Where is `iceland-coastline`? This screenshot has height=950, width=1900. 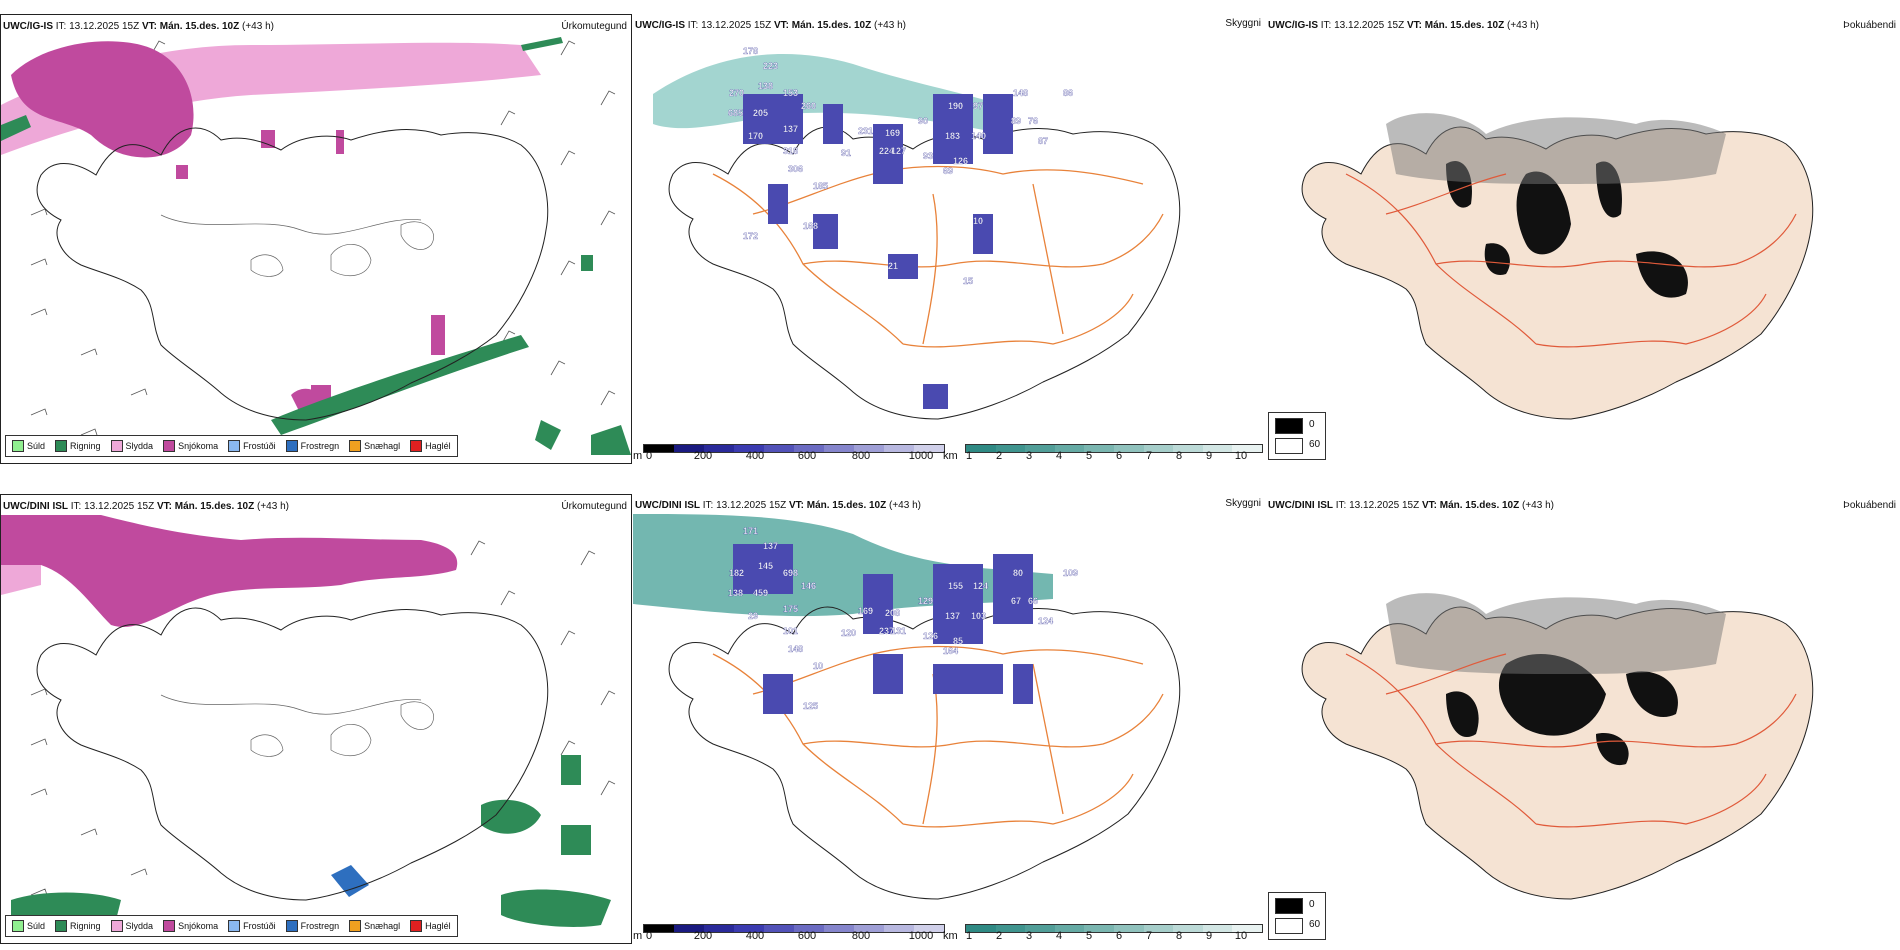 iceland-coastline is located at coordinates (292, 754).